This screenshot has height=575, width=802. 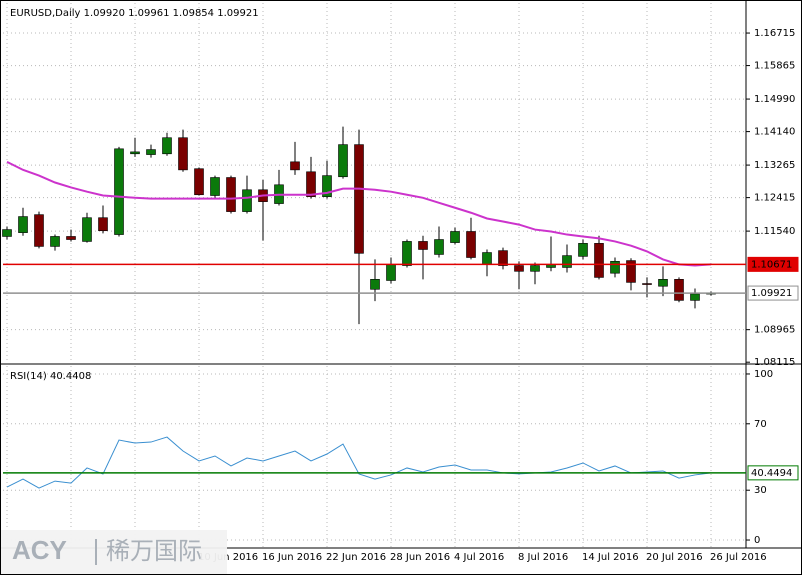 What do you see at coordinates (292, 557) in the screenshot?
I see `x-tick-label: 16 Jun 2016` at bounding box center [292, 557].